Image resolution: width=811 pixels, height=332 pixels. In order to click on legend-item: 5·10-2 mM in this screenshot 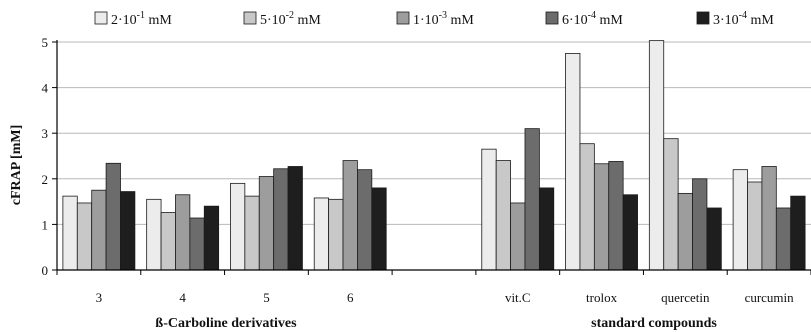, I will do `click(282, 19)`.